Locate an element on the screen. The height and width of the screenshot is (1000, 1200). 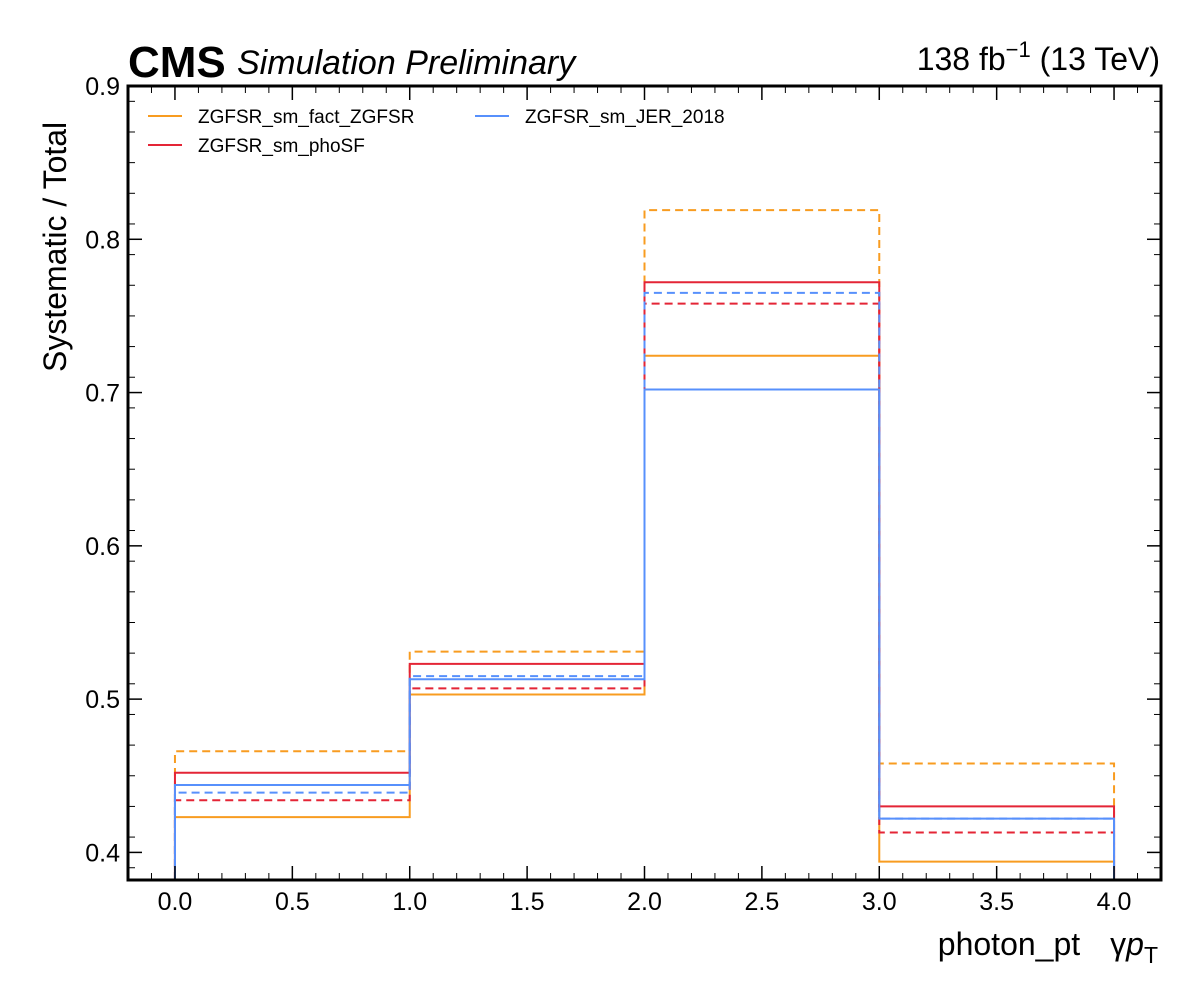
y-tick-label: 0.7 is located at coordinates (102, 394).